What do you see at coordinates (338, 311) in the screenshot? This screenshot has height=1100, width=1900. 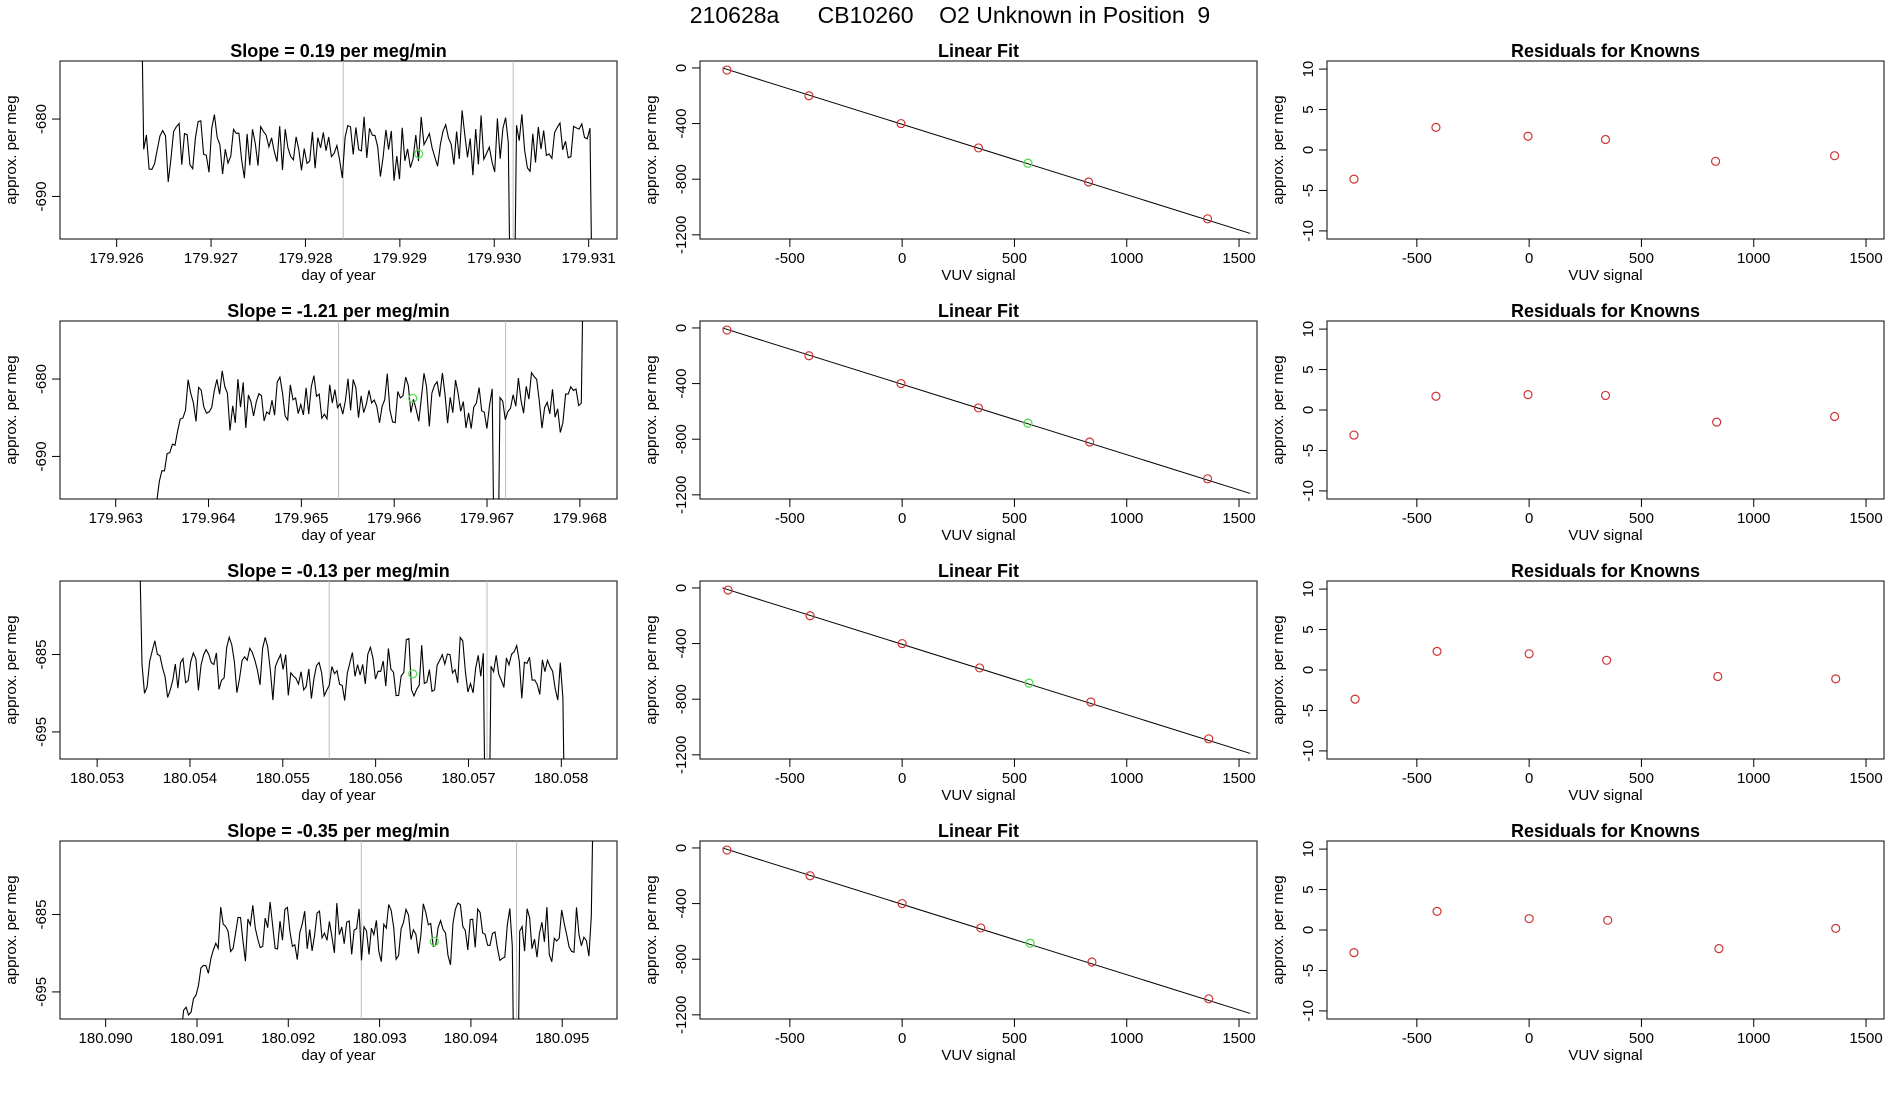 I see `panel-title: Slope = -1.21 per meg/min` at bounding box center [338, 311].